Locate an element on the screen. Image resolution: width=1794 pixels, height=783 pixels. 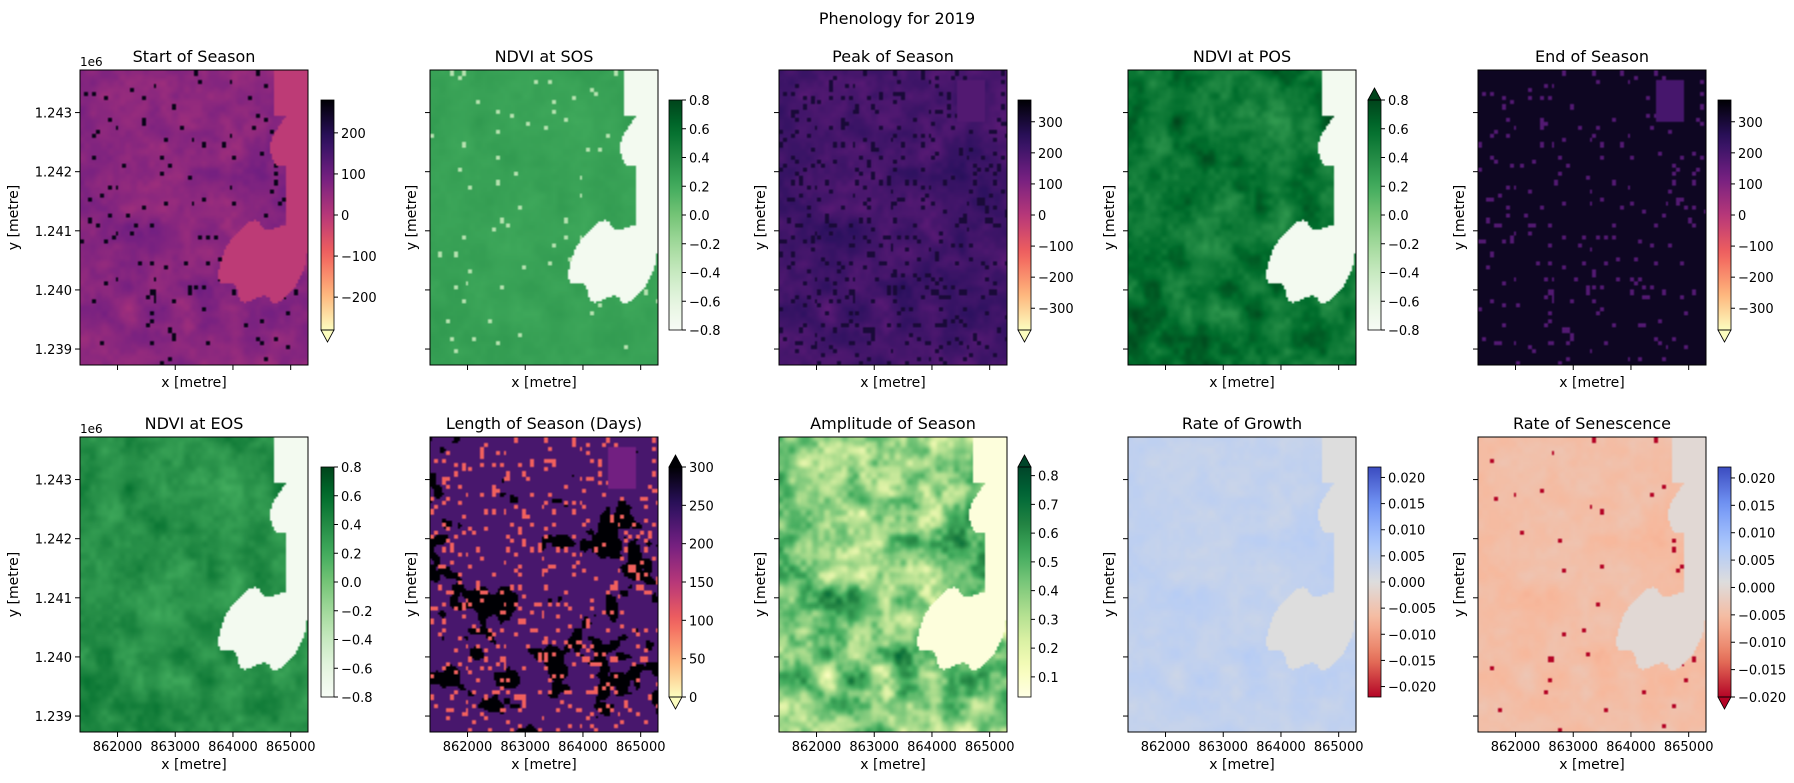
colorbar-tick-label: 0.5 is located at coordinates (1048, 563).